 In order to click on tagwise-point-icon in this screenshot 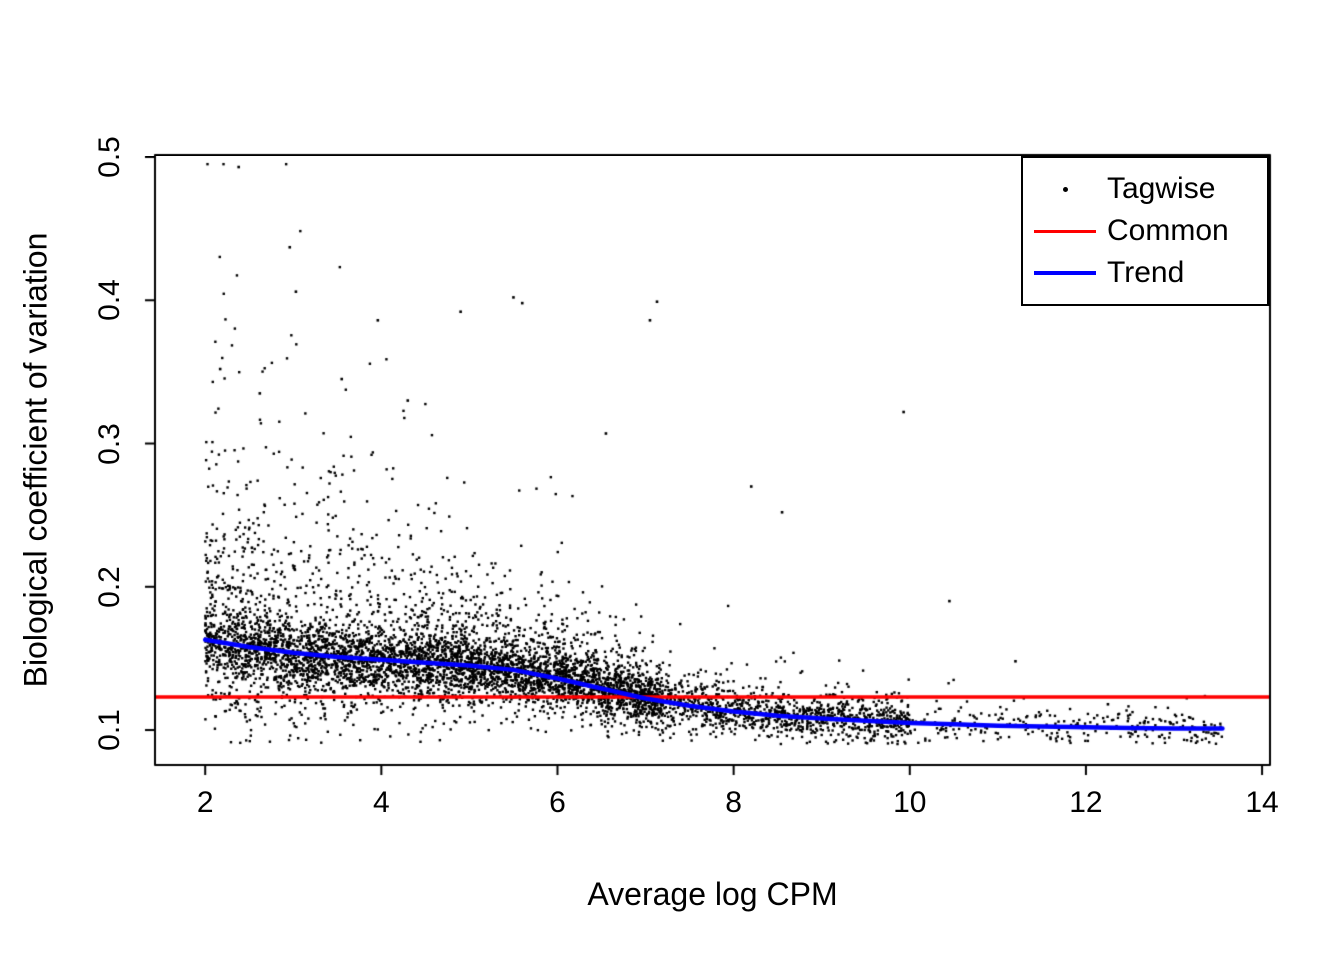, I will do `click(1065, 189)`.